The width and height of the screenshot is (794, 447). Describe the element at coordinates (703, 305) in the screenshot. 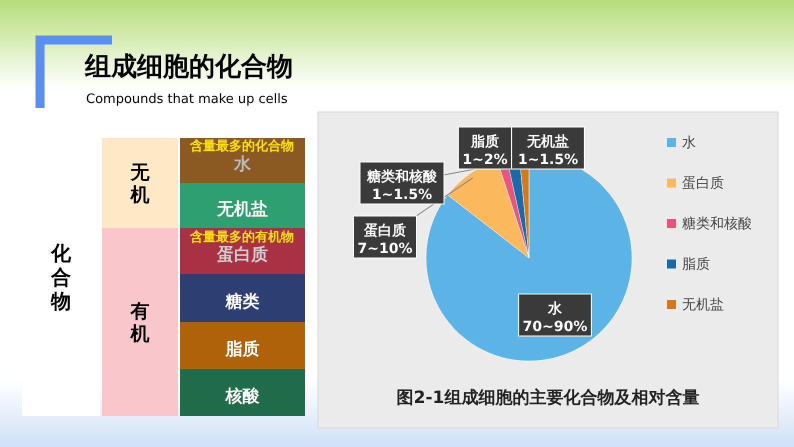

I see `legend-label: 无机盐` at that location.